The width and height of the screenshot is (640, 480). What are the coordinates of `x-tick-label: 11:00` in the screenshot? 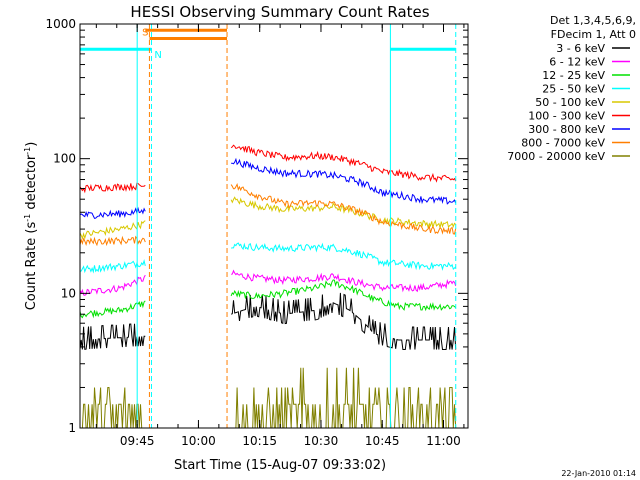 It's located at (443, 441).